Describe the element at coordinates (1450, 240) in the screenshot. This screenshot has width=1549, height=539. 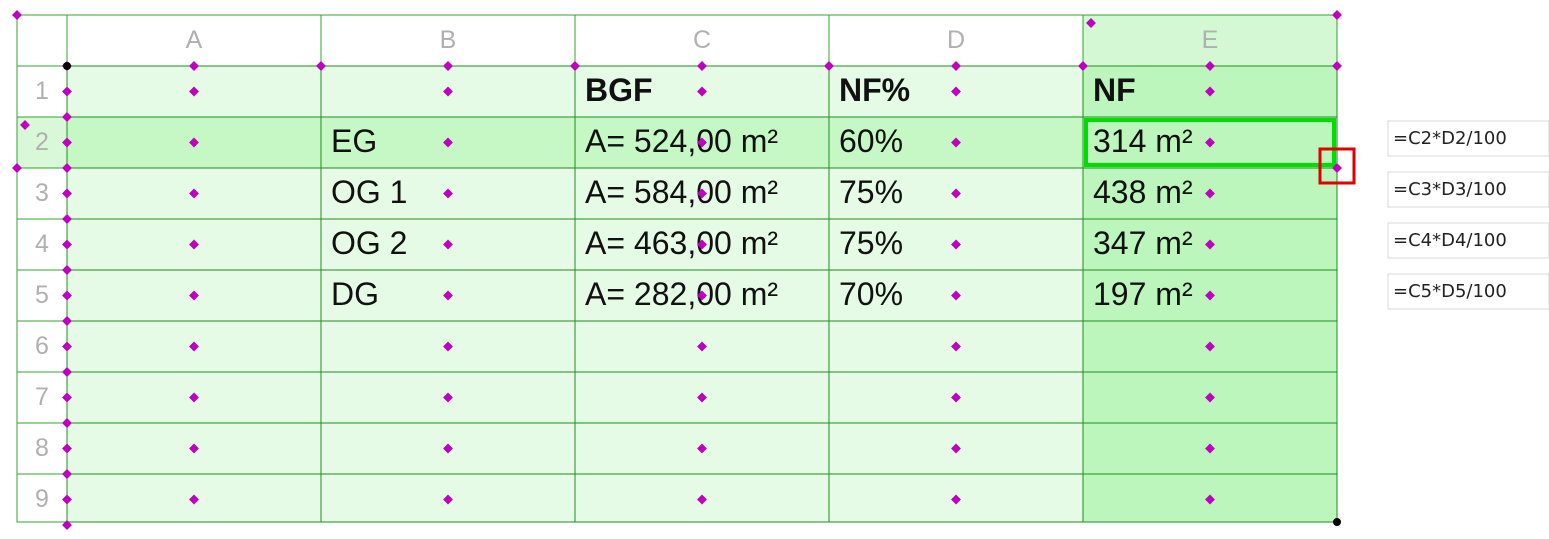
I see `formula-text: =C4*D4/100` at that location.